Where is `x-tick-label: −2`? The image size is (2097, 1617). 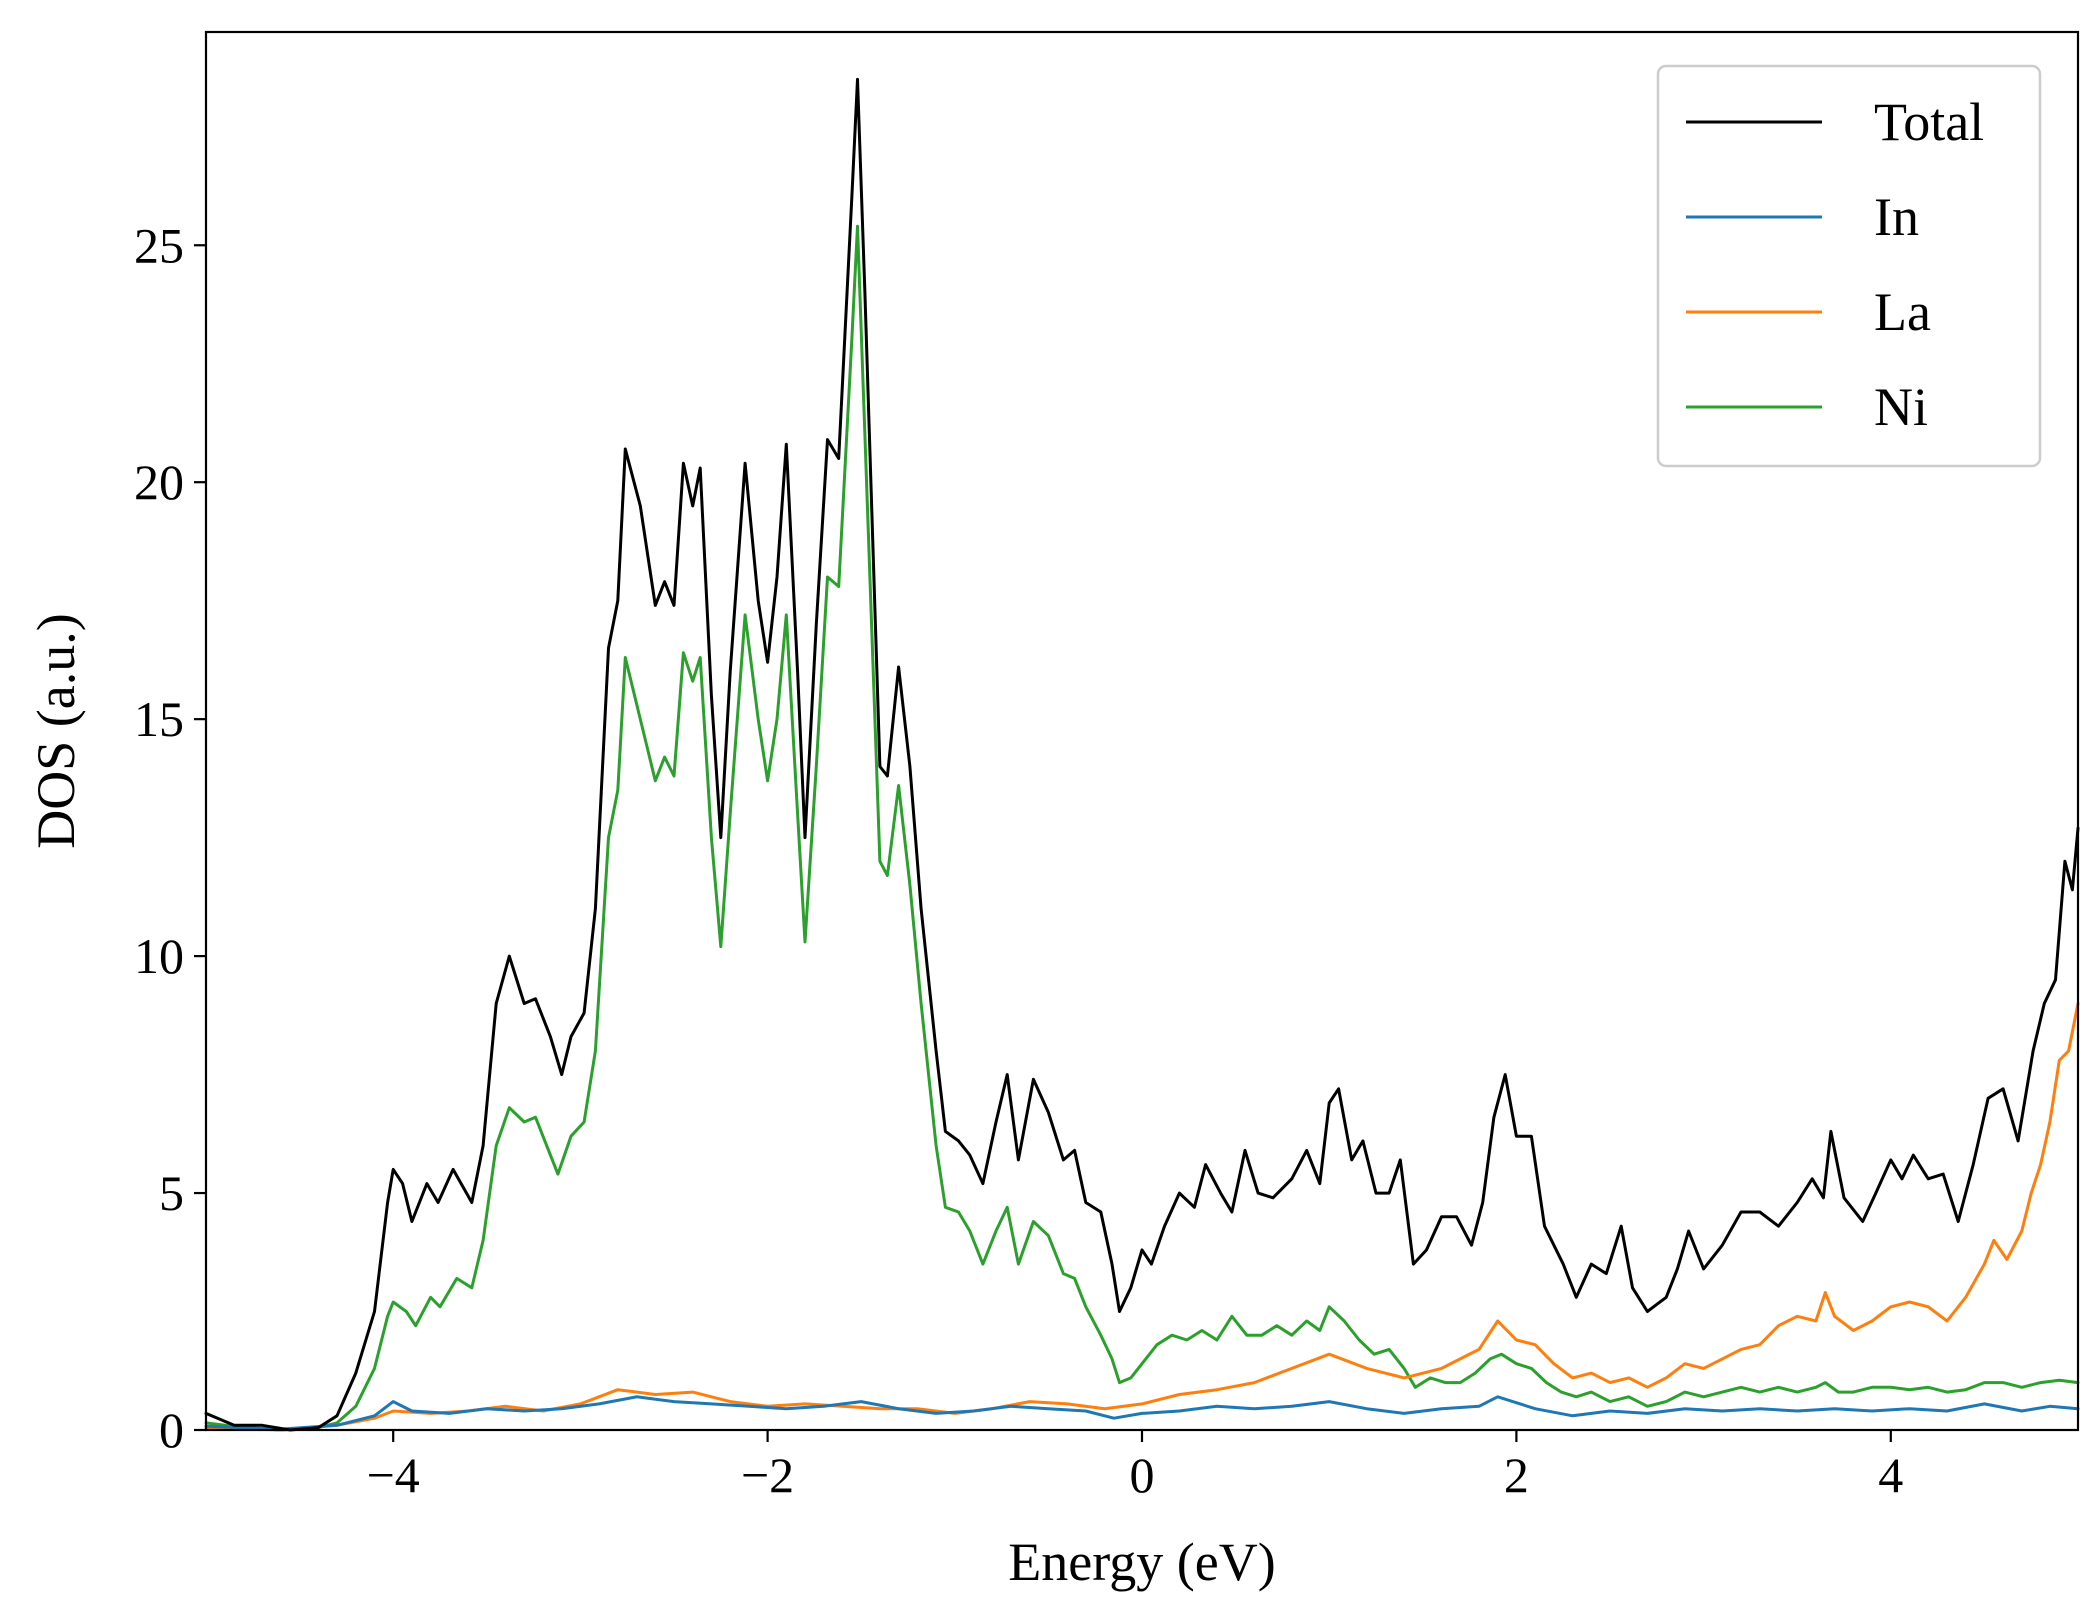 x-tick-label: −2 is located at coordinates (767, 1475).